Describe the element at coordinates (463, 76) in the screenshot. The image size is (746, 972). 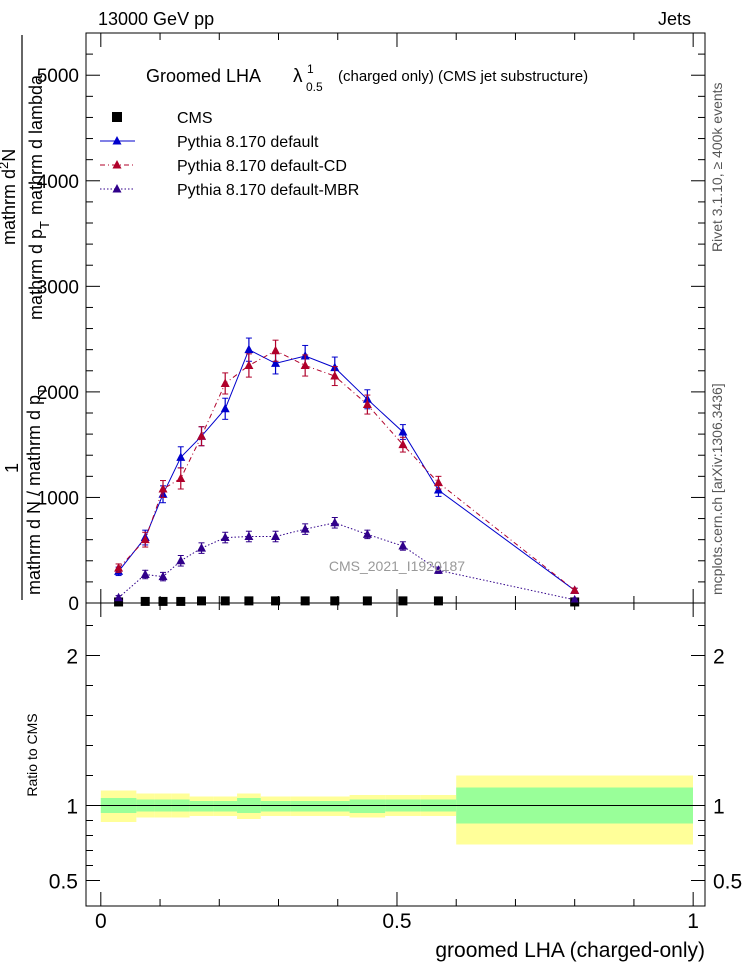
I see `title-suffix: (charged only) (CMS jet substructure)` at that location.